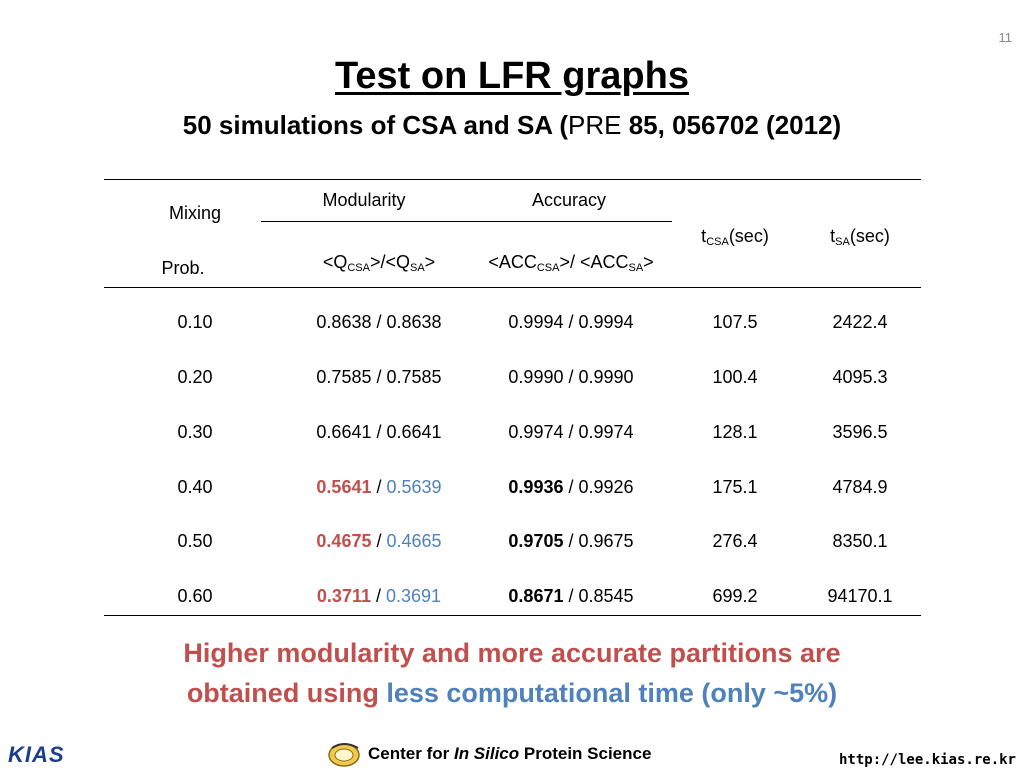 The height and width of the screenshot is (768, 1024). I want to click on row-t-sa: 8350.1, so click(860, 541).